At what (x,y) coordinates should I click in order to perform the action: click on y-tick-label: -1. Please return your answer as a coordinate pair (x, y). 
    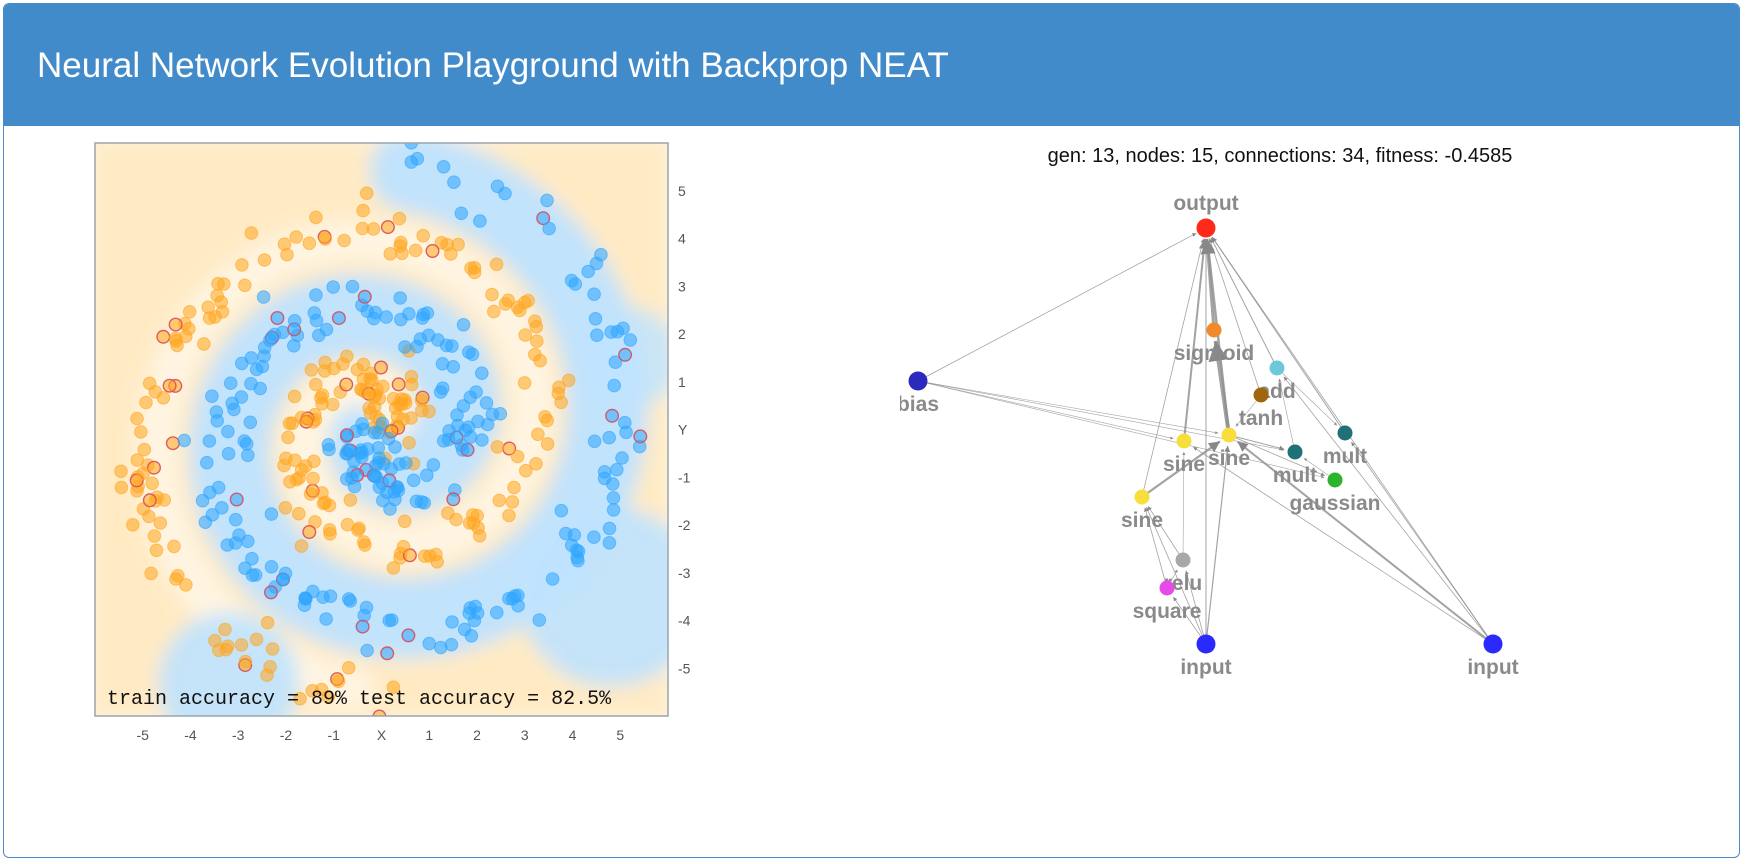
    Looking at the image, I should click on (684, 477).